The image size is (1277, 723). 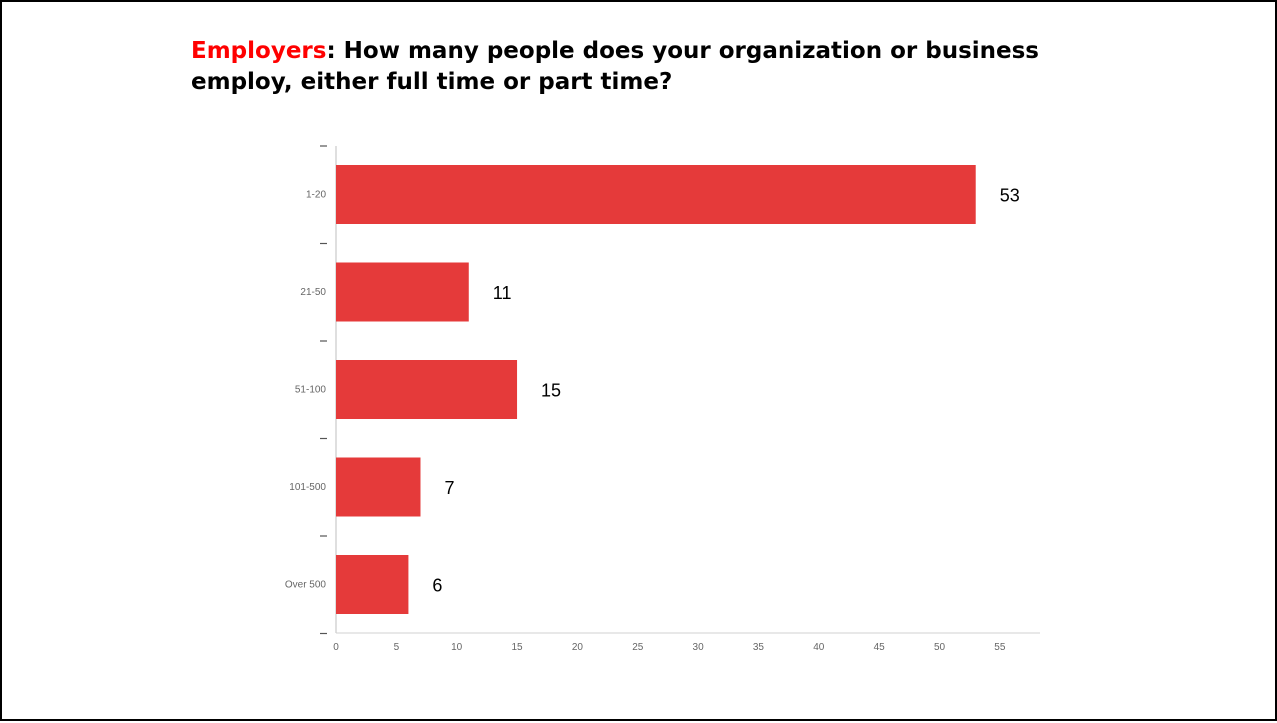 What do you see at coordinates (437, 586) in the screenshot?
I see `data-label: 6` at bounding box center [437, 586].